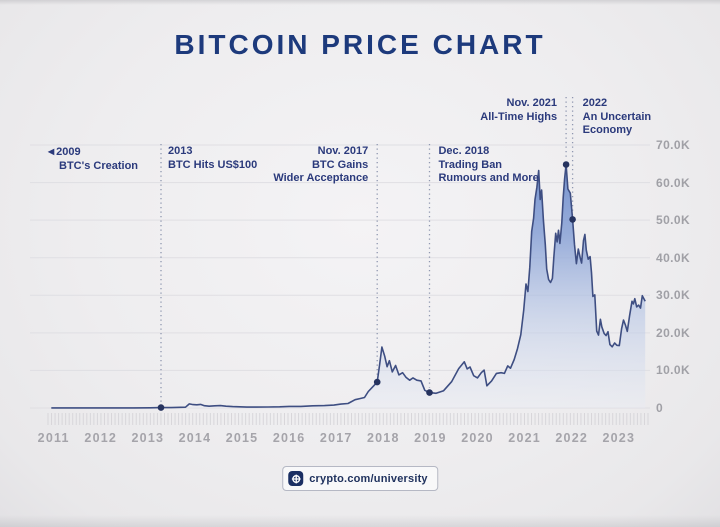 Image resolution: width=720 pixels, height=527 pixels. I want to click on annotation-text: Trading Ban, so click(470, 164).